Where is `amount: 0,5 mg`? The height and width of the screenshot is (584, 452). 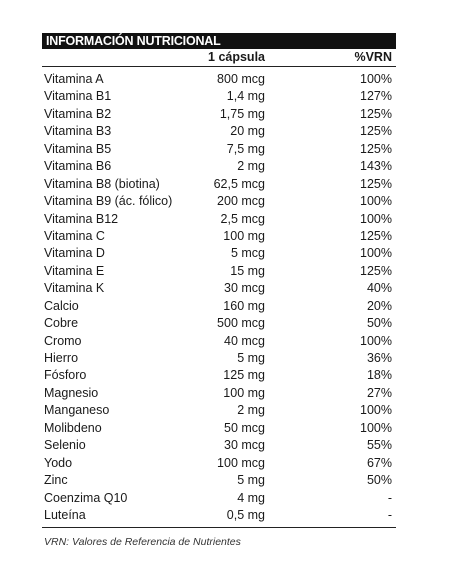 amount: 0,5 mg is located at coordinates (245, 515).